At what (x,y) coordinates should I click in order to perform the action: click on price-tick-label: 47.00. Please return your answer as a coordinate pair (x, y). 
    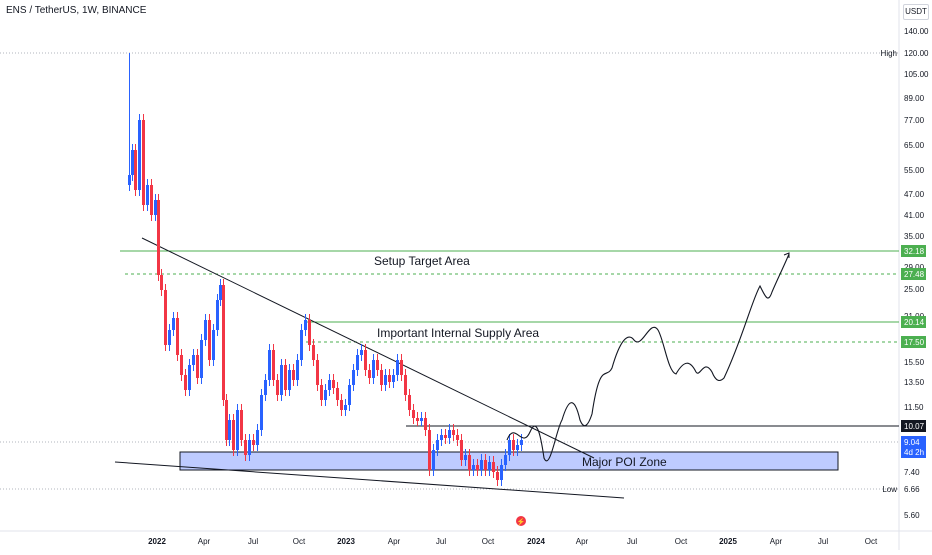
    Looking at the image, I should click on (914, 194).